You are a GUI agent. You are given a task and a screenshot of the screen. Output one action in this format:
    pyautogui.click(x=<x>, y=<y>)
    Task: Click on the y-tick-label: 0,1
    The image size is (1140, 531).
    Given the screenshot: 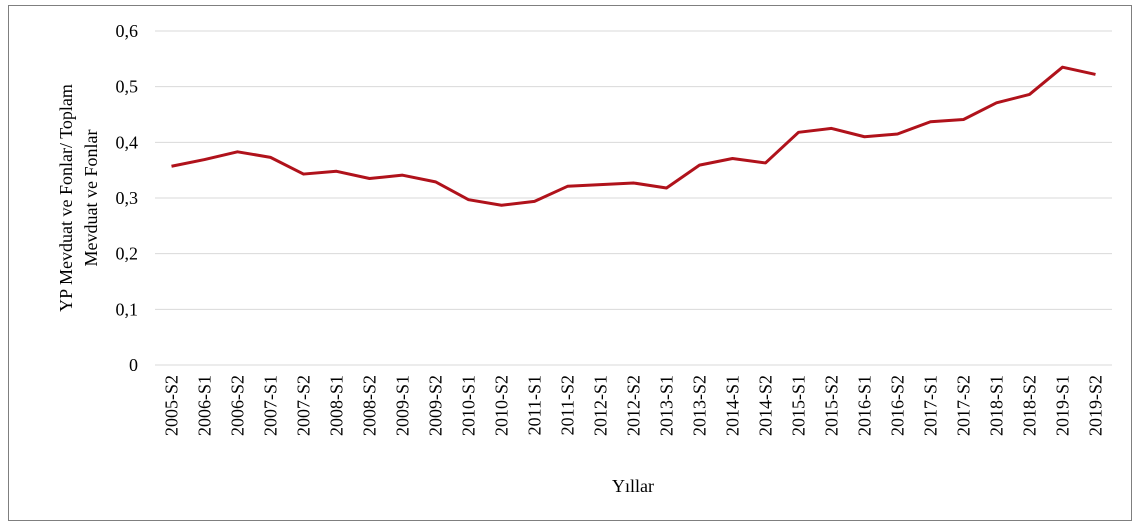 What is the action you would take?
    pyautogui.click(x=127, y=309)
    